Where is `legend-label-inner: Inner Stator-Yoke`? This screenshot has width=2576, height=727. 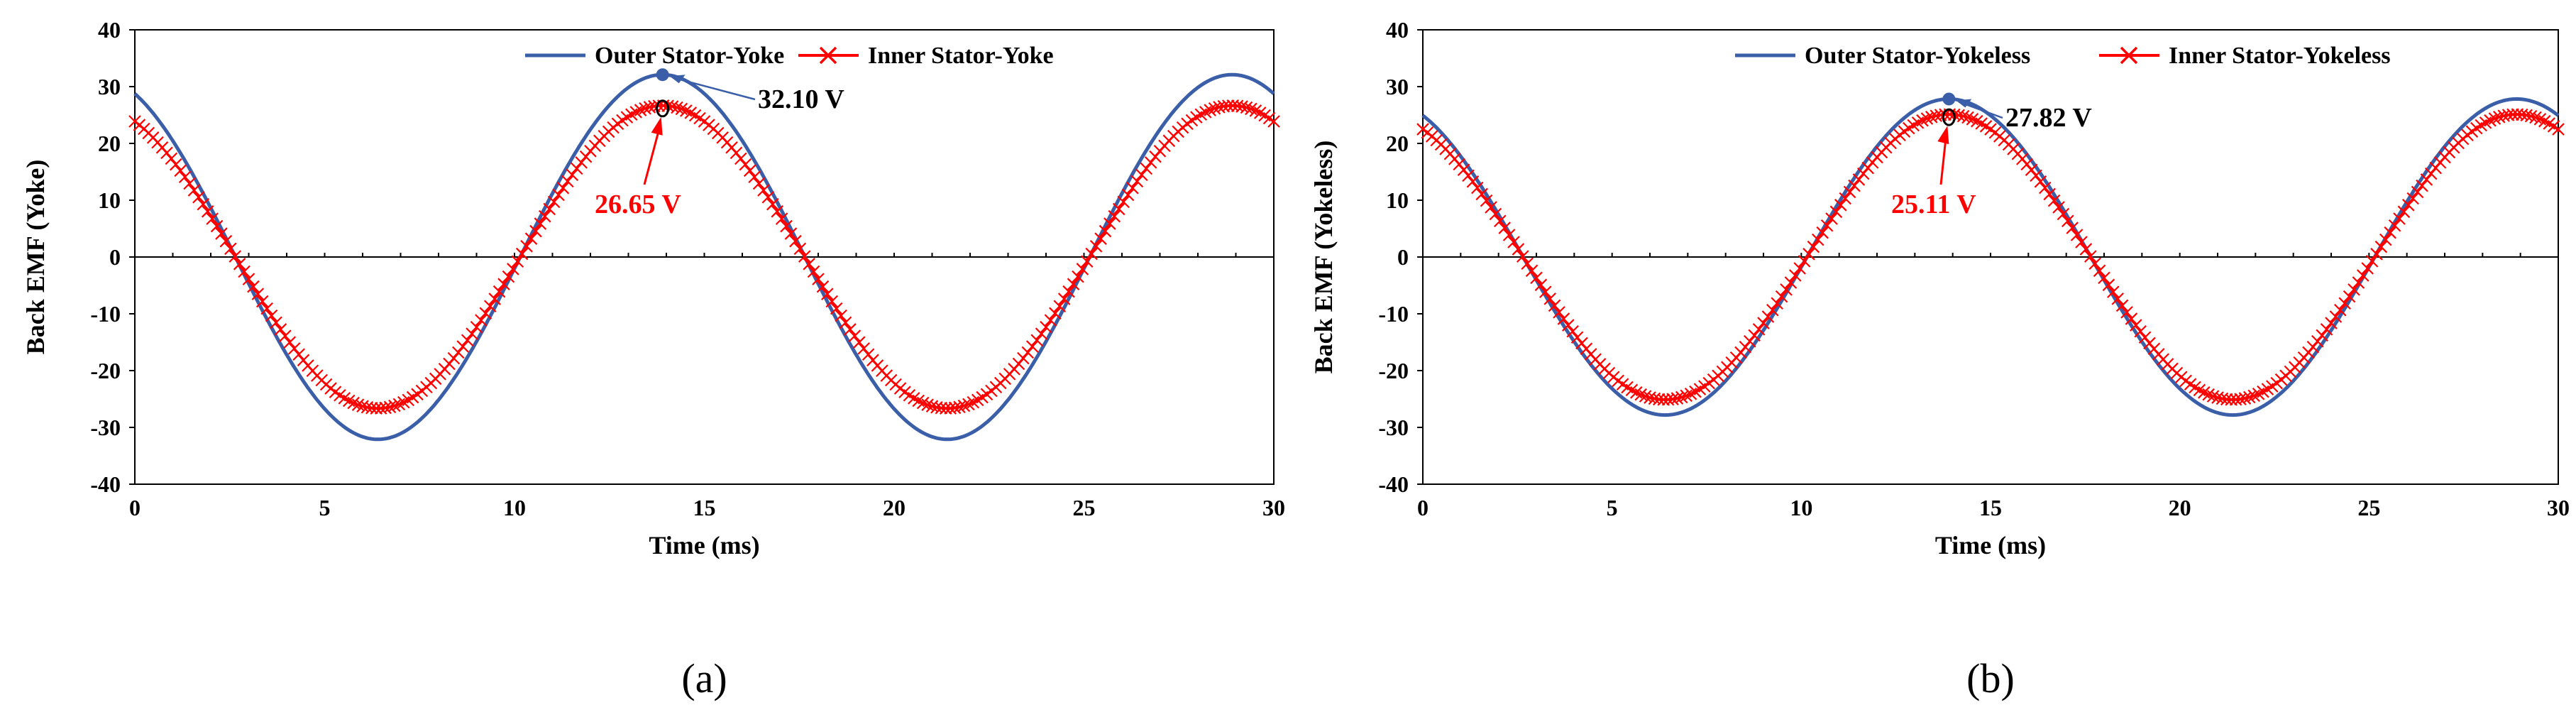
legend-label-inner: Inner Stator-Yoke is located at coordinates (961, 56).